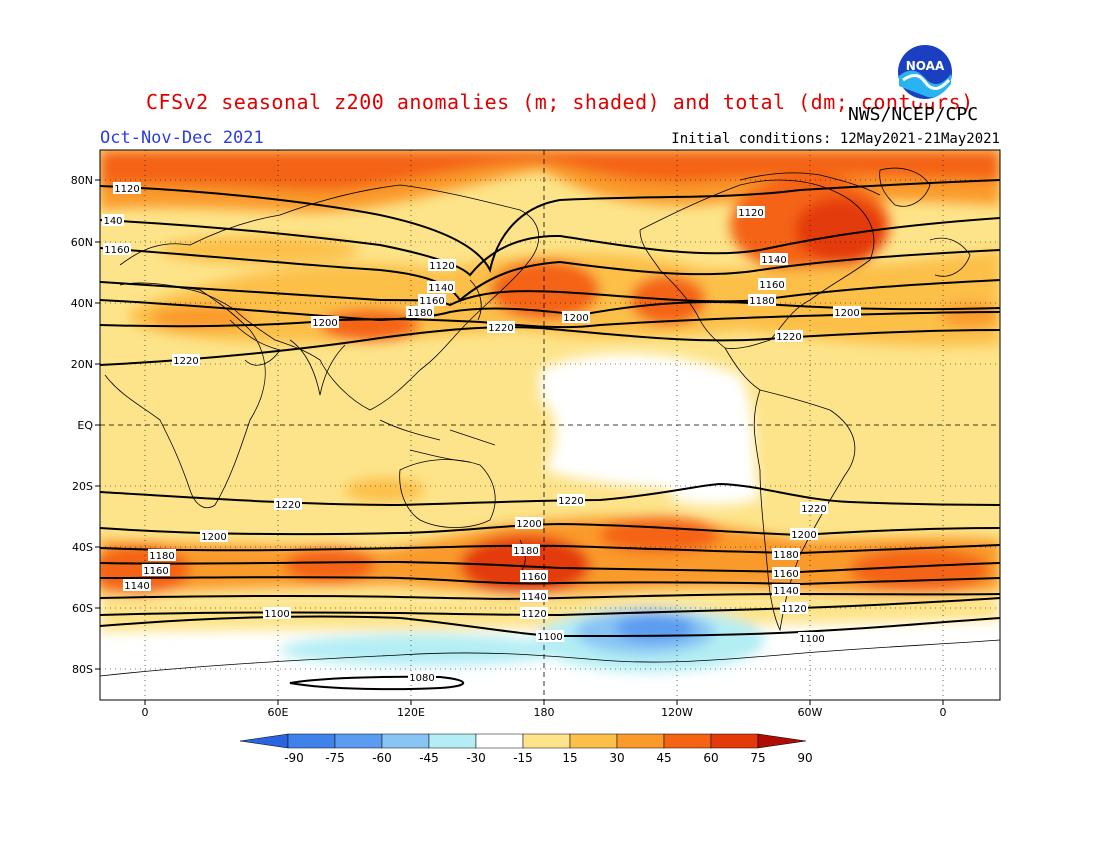  What do you see at coordinates (82, 486) in the screenshot?
I see `lat-label: 20S` at bounding box center [82, 486].